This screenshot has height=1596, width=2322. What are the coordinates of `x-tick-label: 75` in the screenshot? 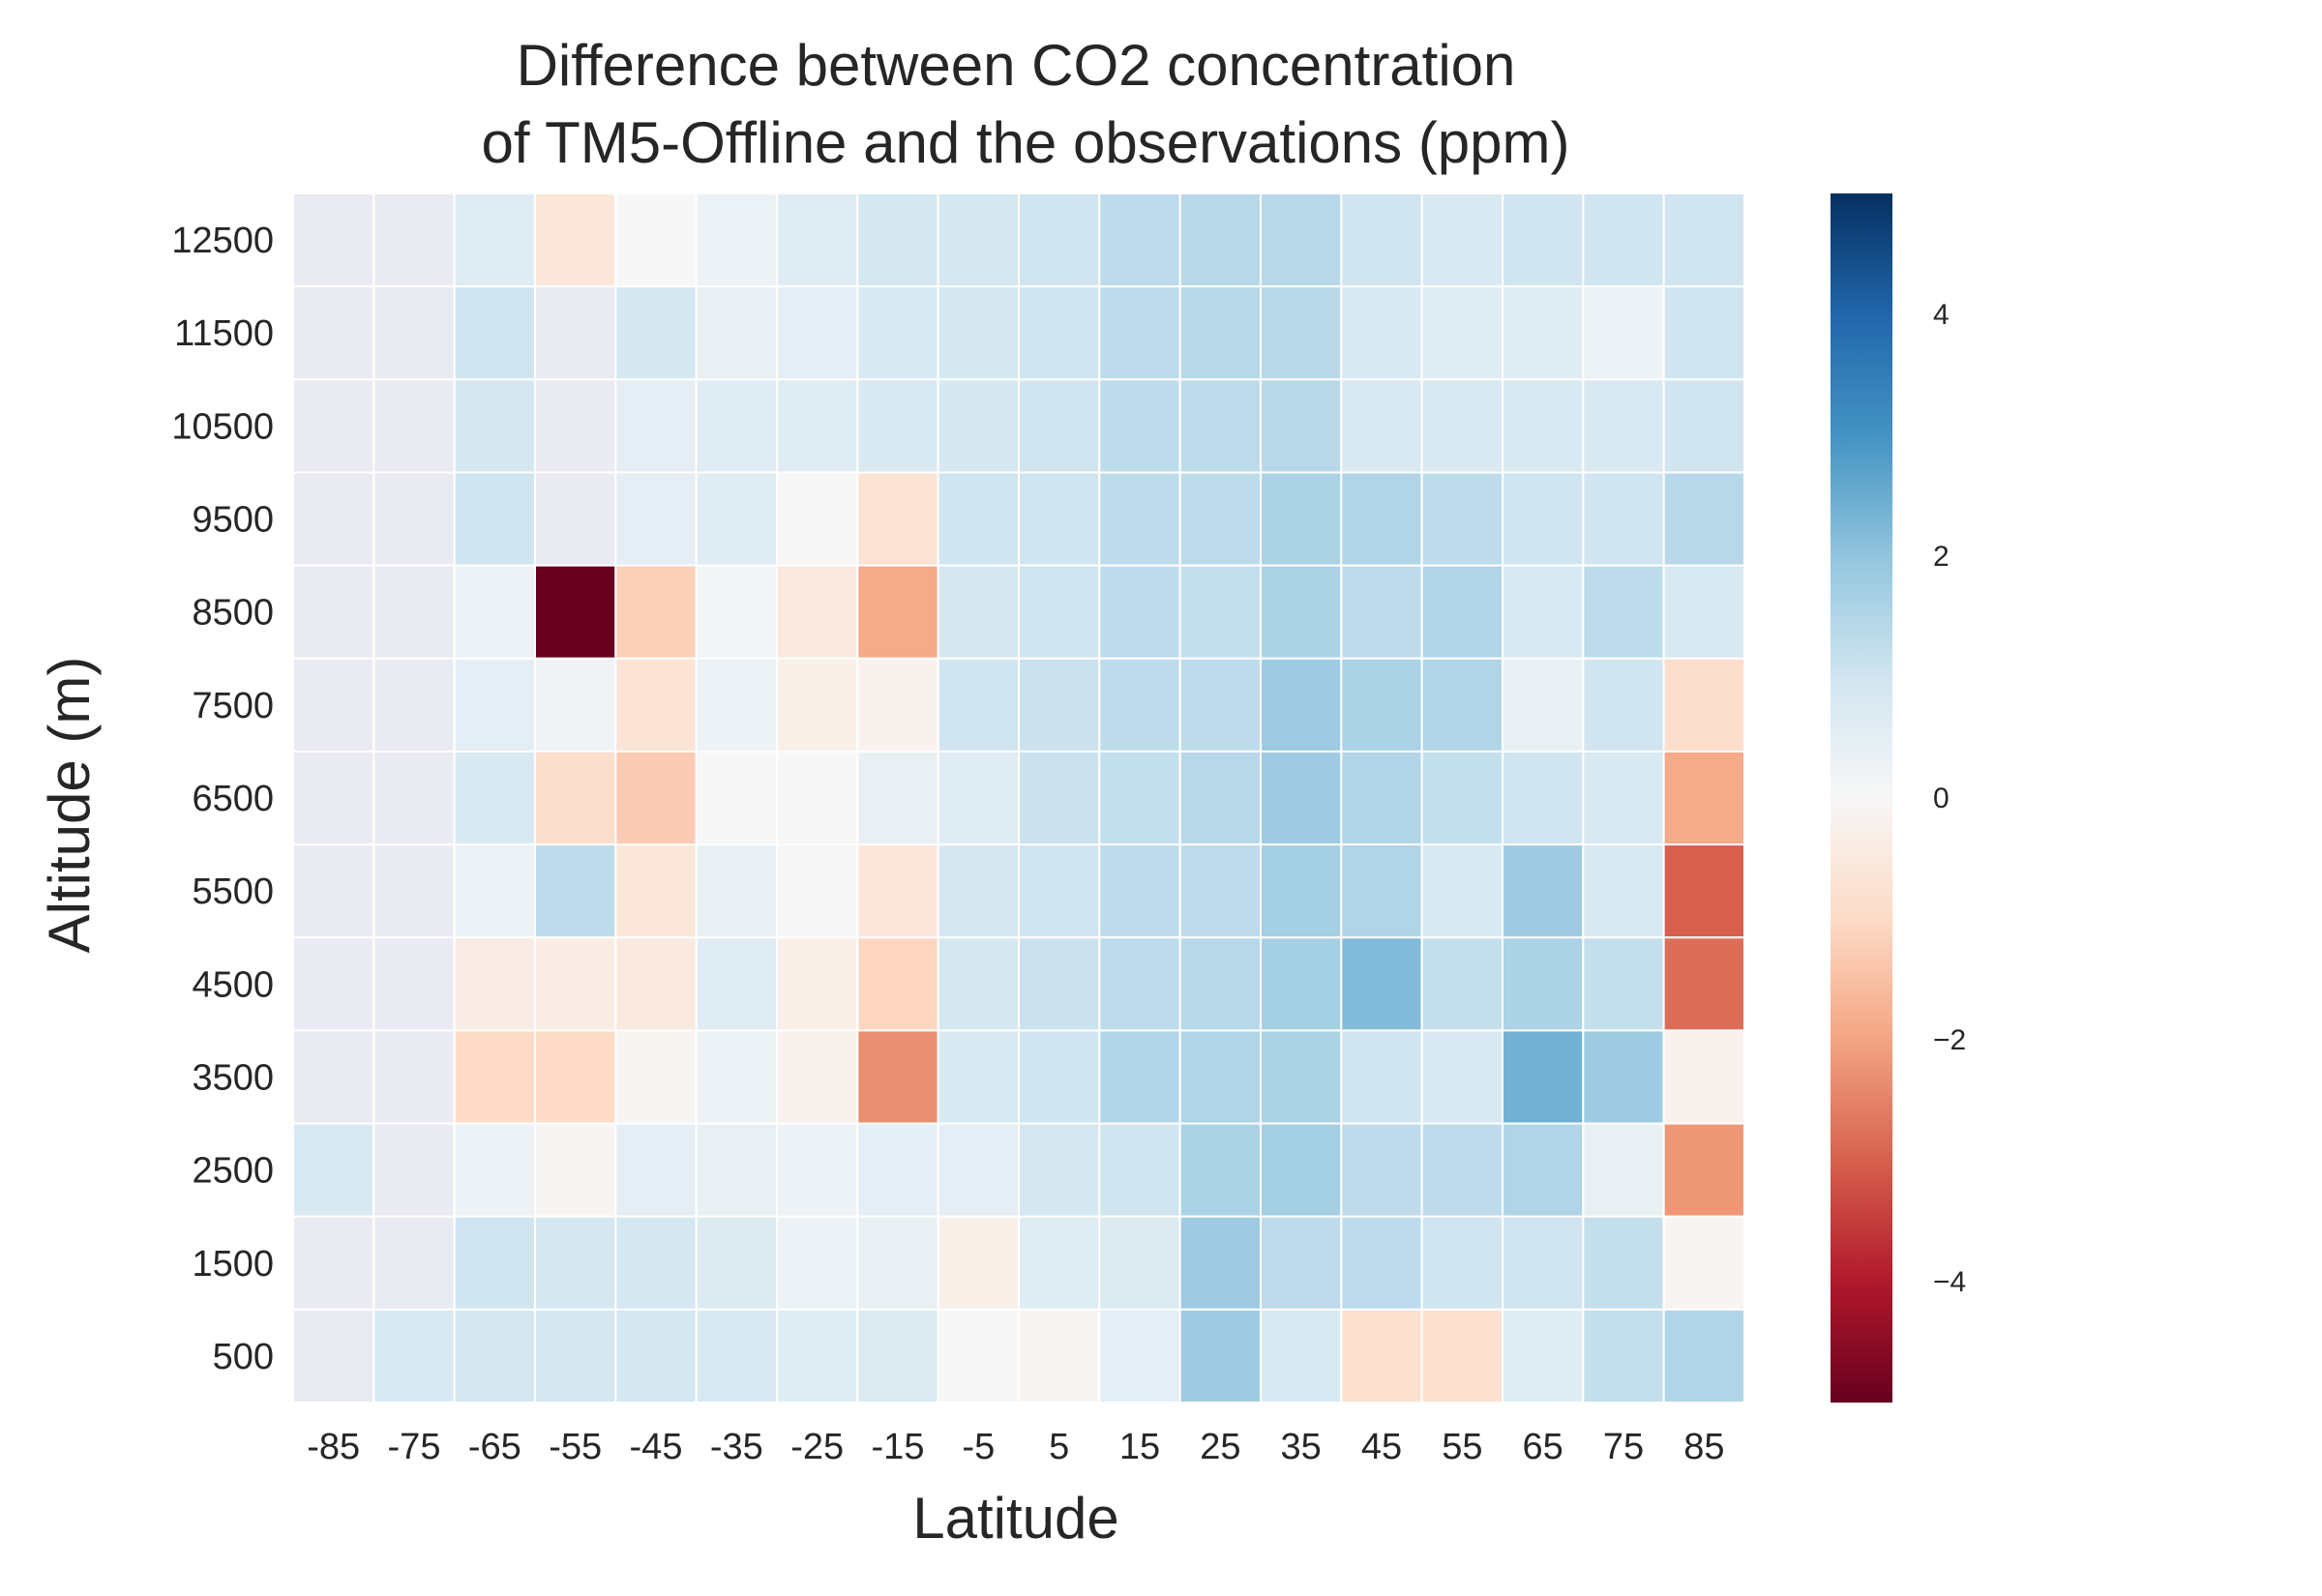 It's located at (1623, 1447).